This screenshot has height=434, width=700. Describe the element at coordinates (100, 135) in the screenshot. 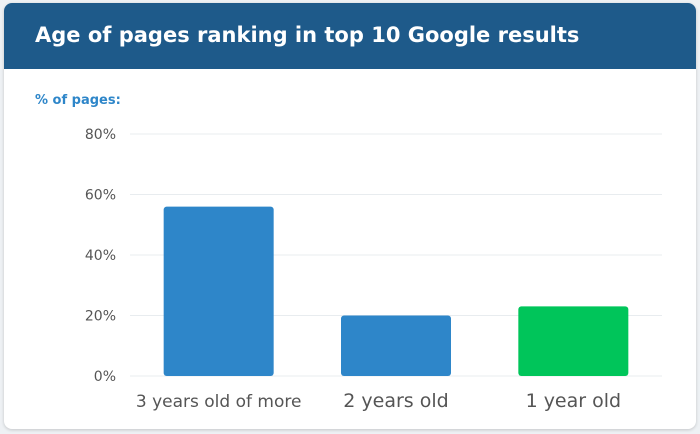

I see `y-tick-label: 80%` at that location.